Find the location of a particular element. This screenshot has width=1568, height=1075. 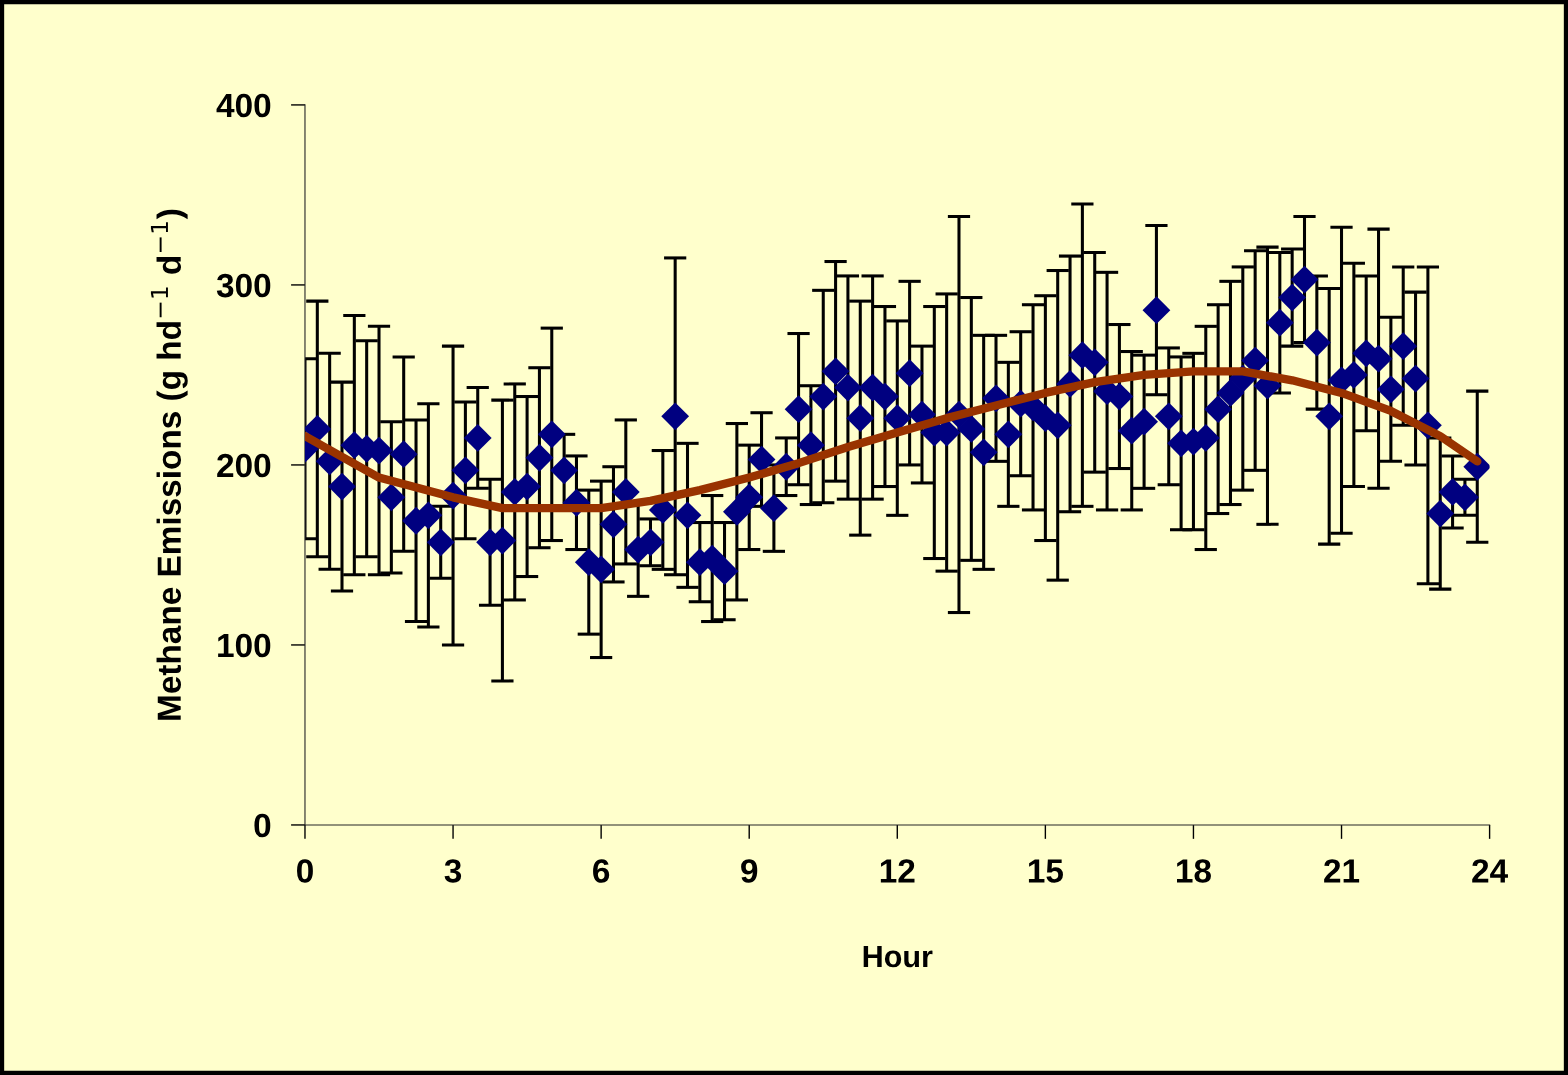

y-axis-title: Methane Emissions (g hd$^{−1}$ d$^{−1}$) is located at coordinates (169, 464).